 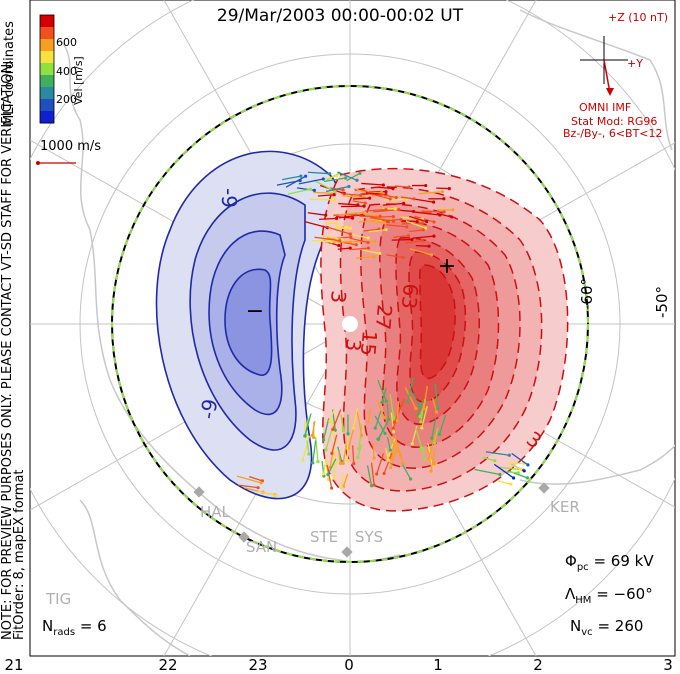 I want to click on x-tick-2: 2, so click(x=538, y=665).